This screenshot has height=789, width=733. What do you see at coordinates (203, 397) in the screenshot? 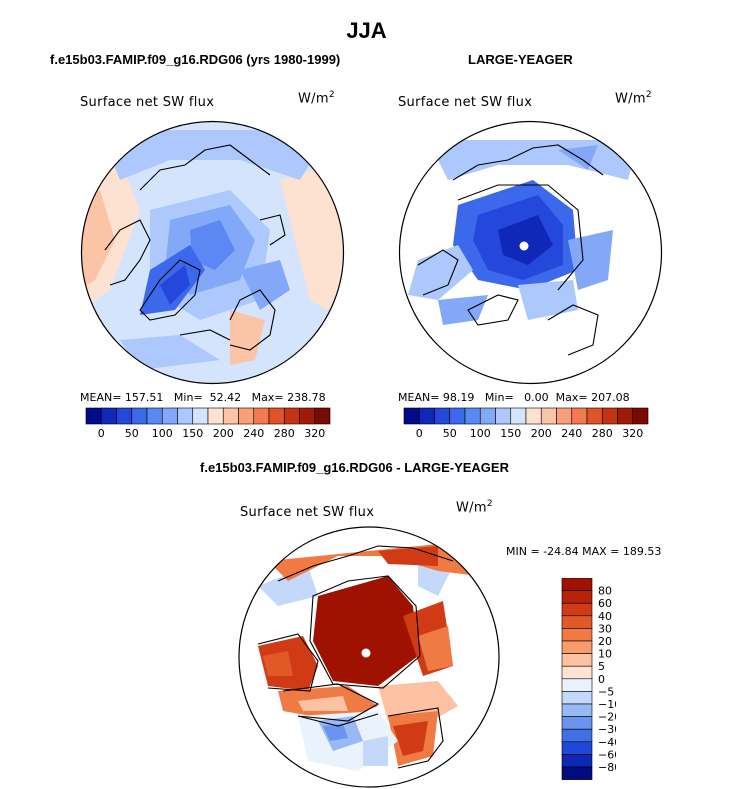
I see `panel1-stats: MEAN= 157.51 Min= 52.42 Max= 238.78` at bounding box center [203, 397].